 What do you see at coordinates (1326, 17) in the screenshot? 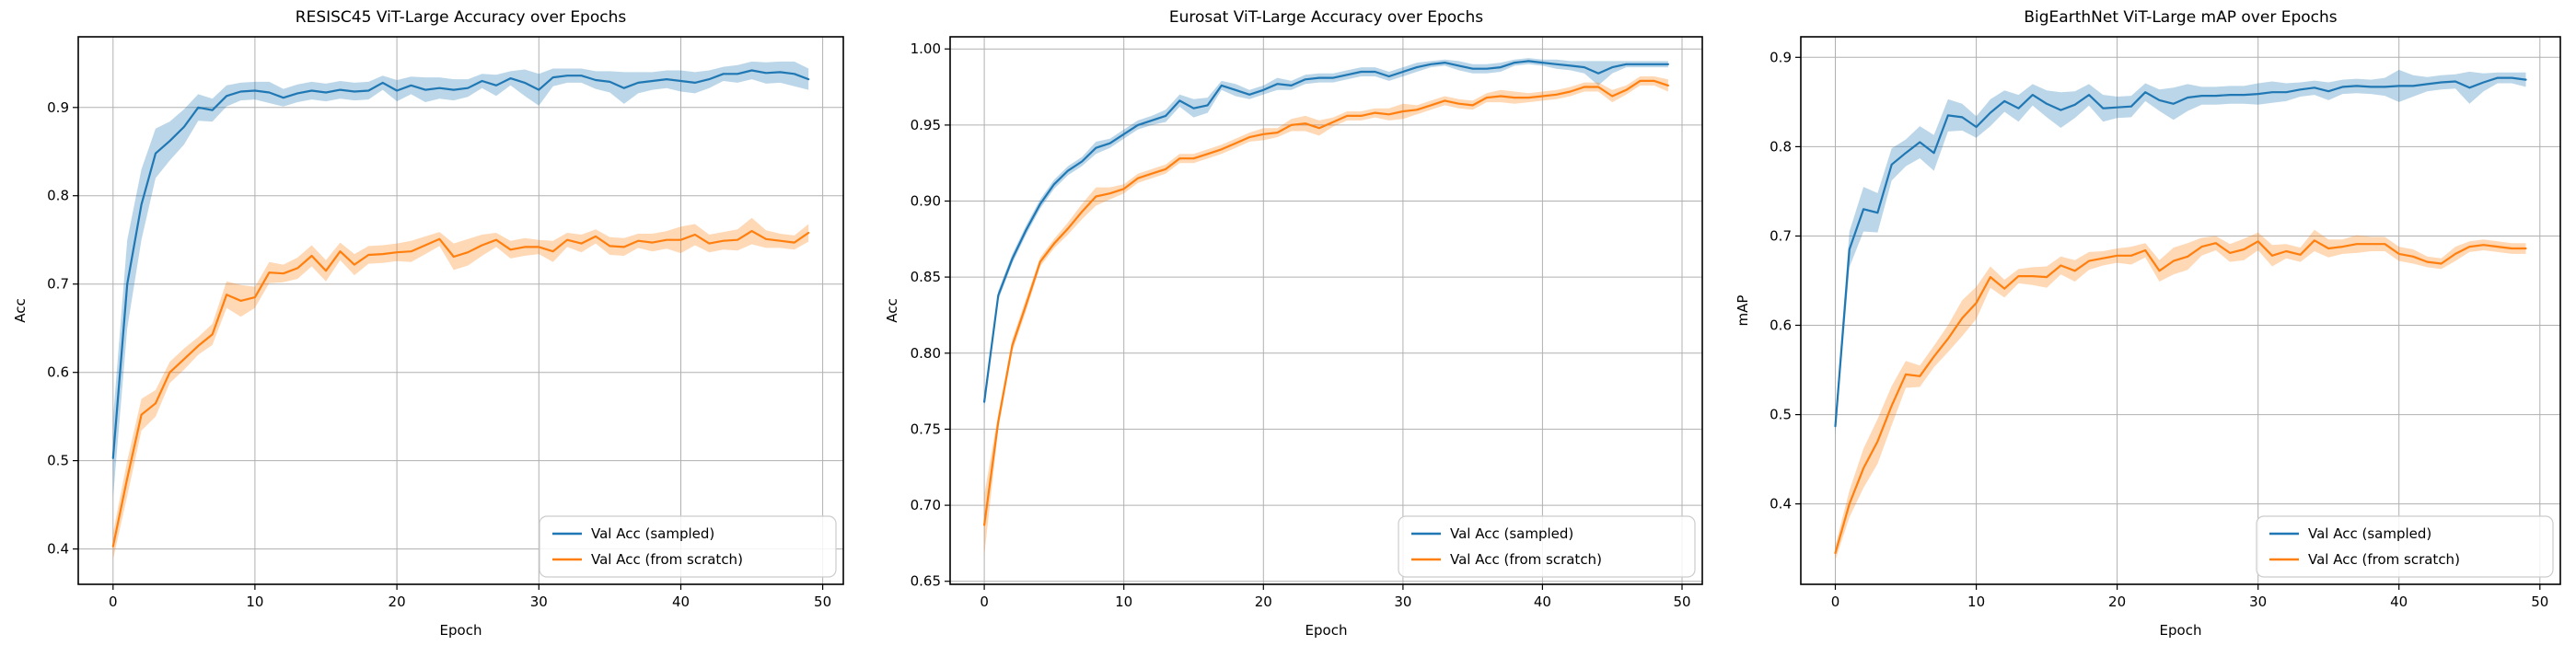
I see `chart-title: Eurosat ViT-Large Accuracy over Epochs` at bounding box center [1326, 17].